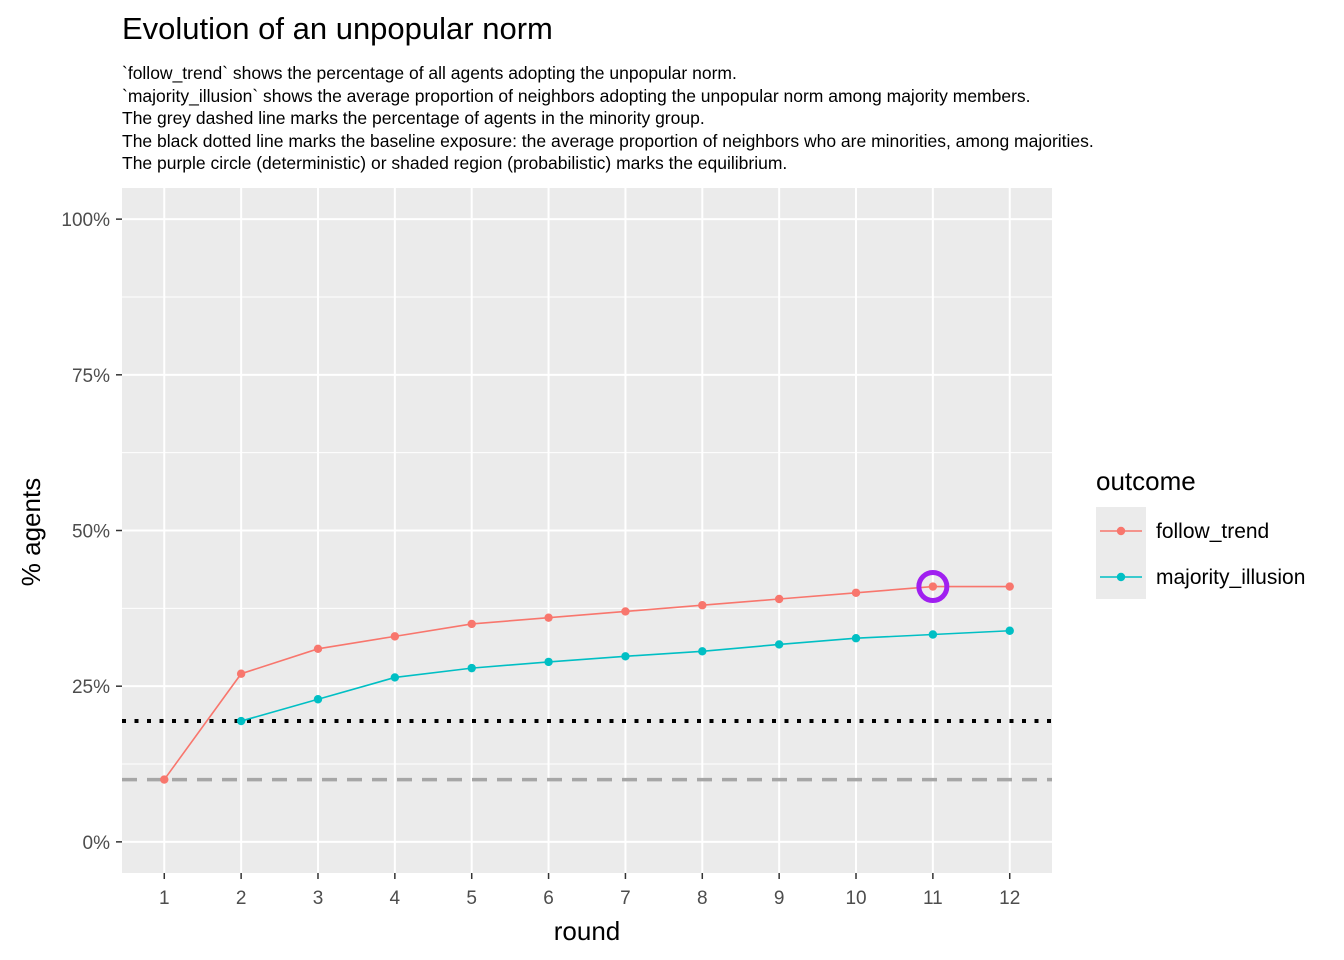 This screenshot has width=1344, height=960. I want to click on x-tick-label: 8, so click(702, 898).